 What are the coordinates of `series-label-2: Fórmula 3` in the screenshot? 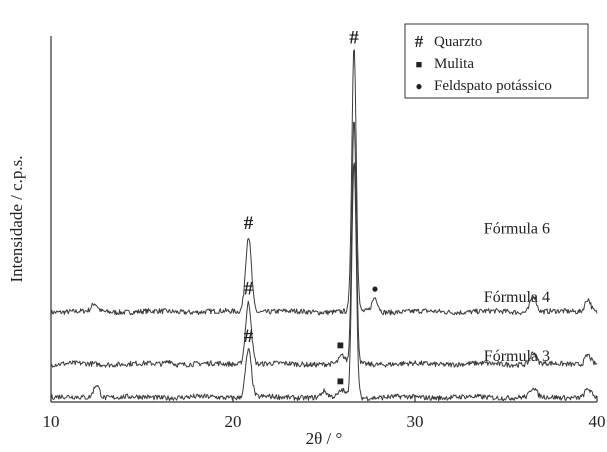 It's located at (517, 356).